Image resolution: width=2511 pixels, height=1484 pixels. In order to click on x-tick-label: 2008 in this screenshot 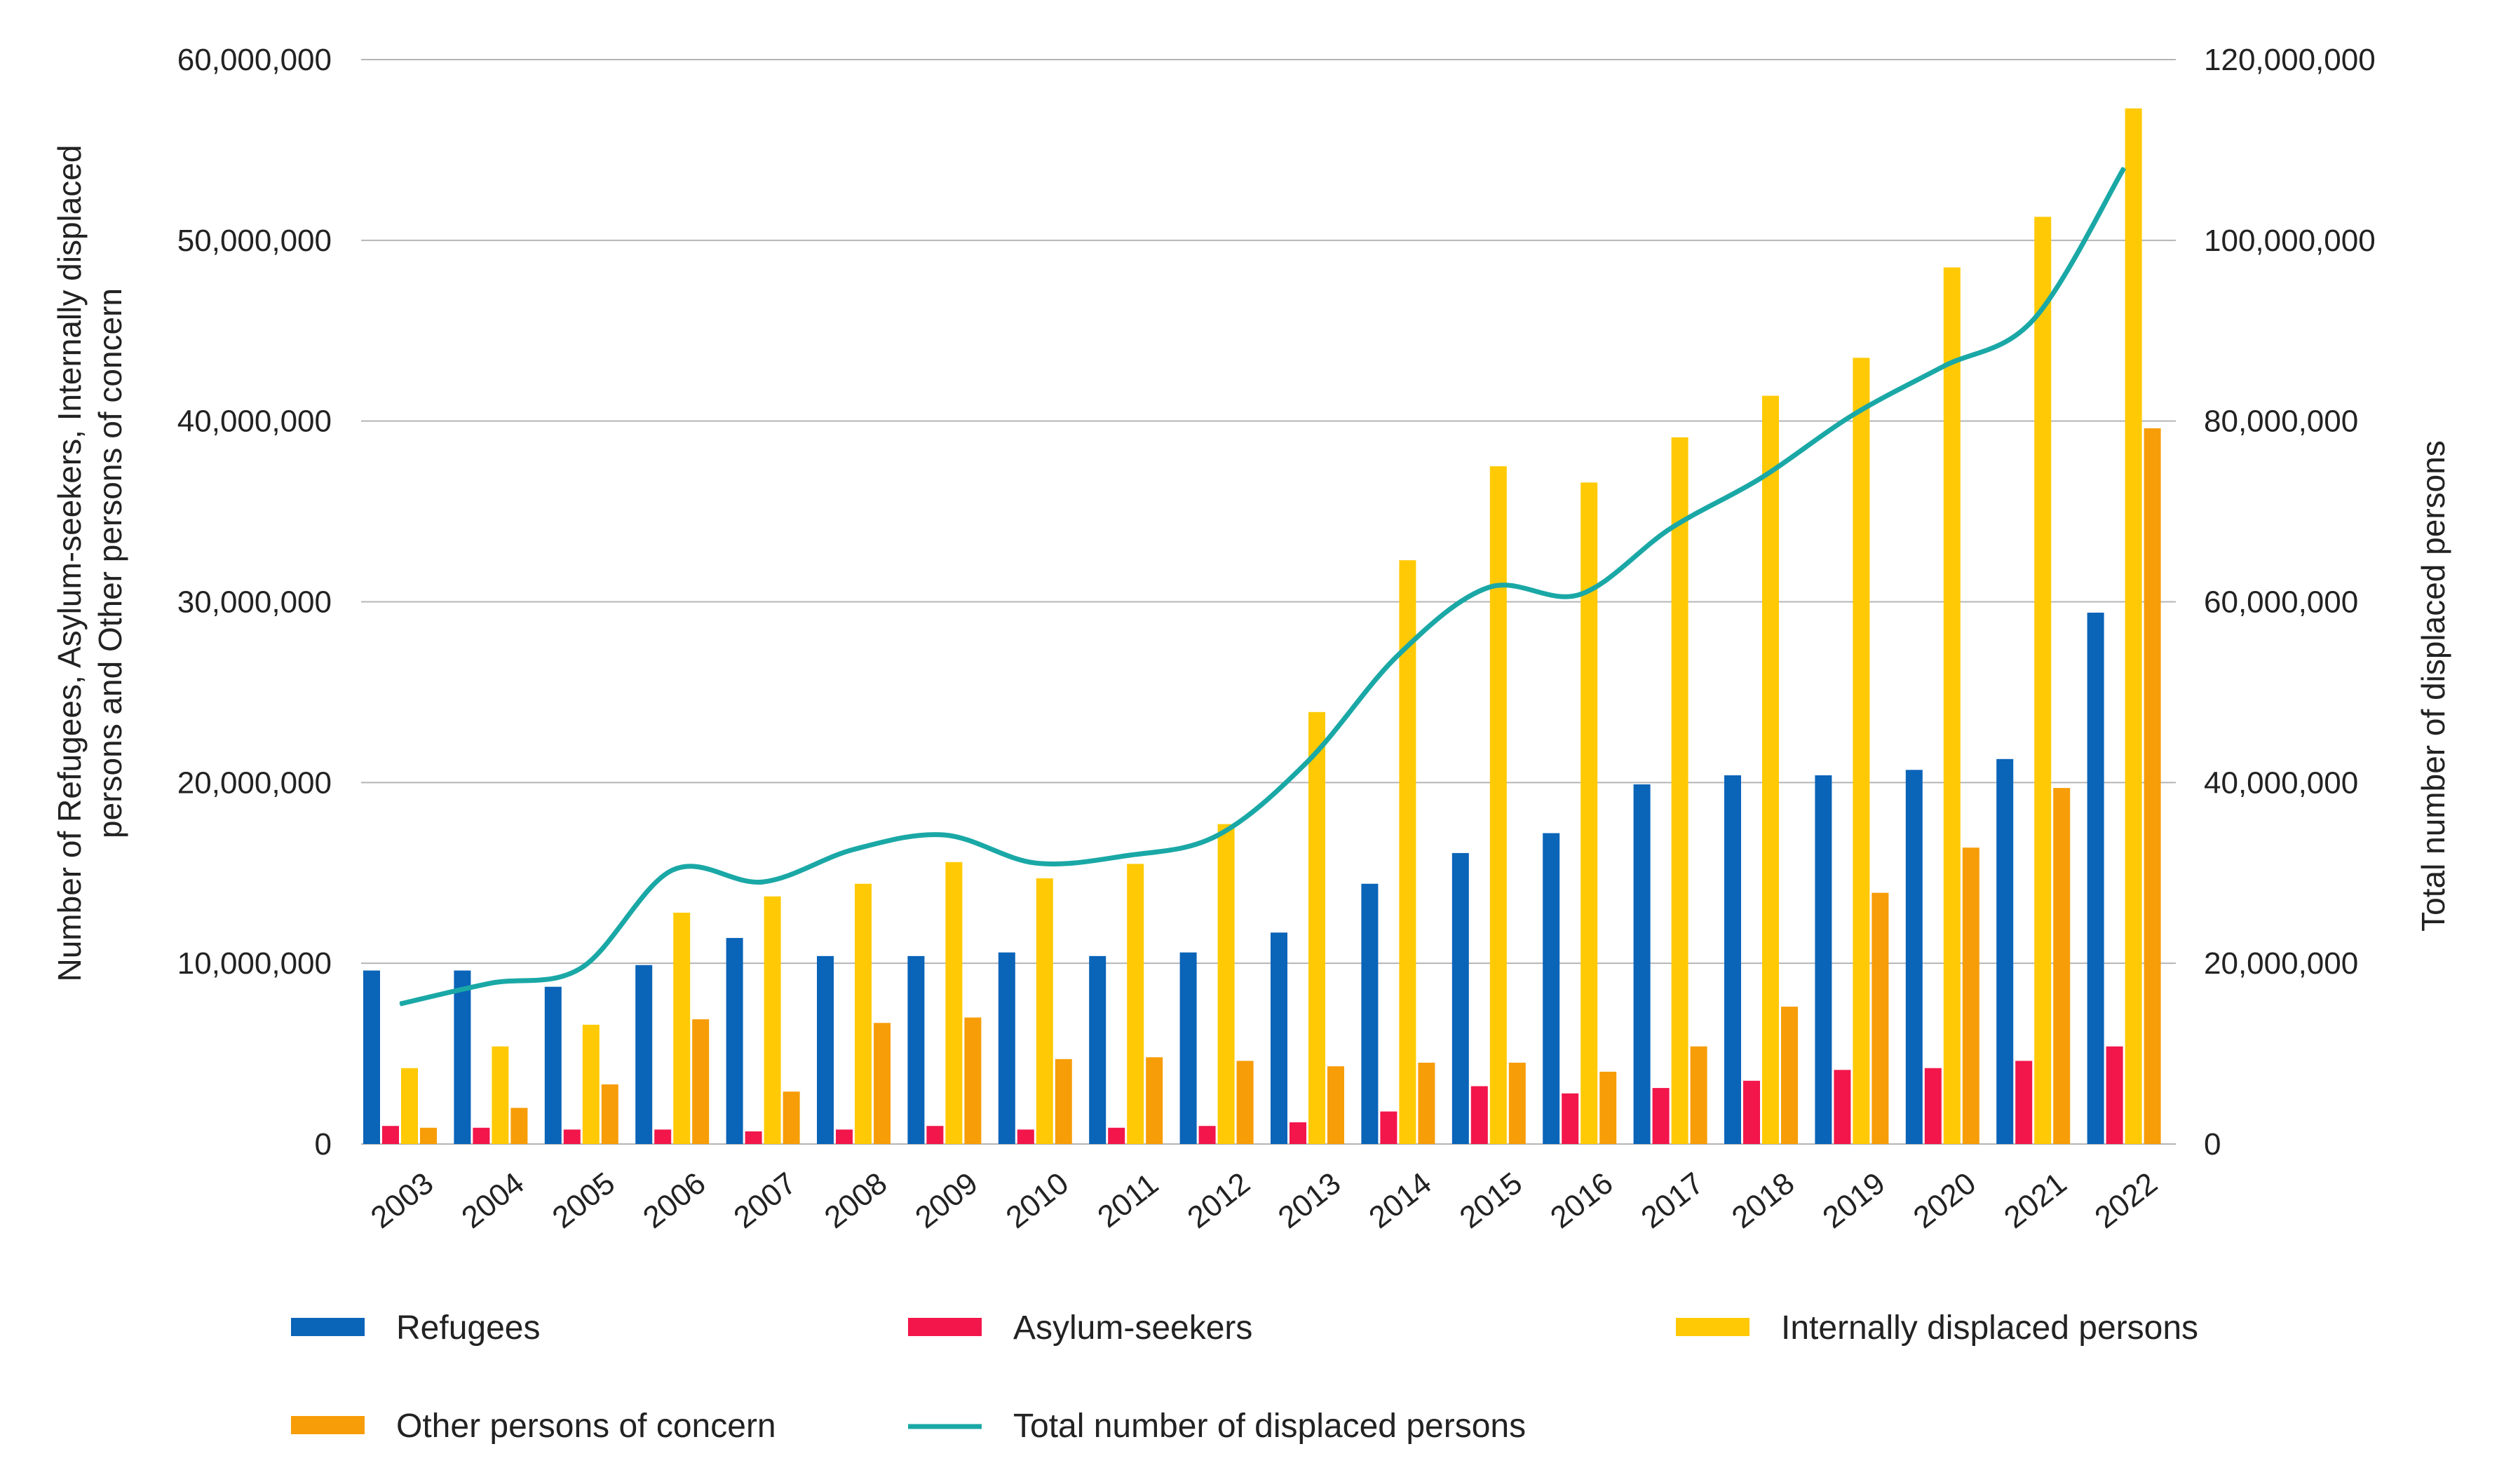, I will do `click(855, 1200)`.